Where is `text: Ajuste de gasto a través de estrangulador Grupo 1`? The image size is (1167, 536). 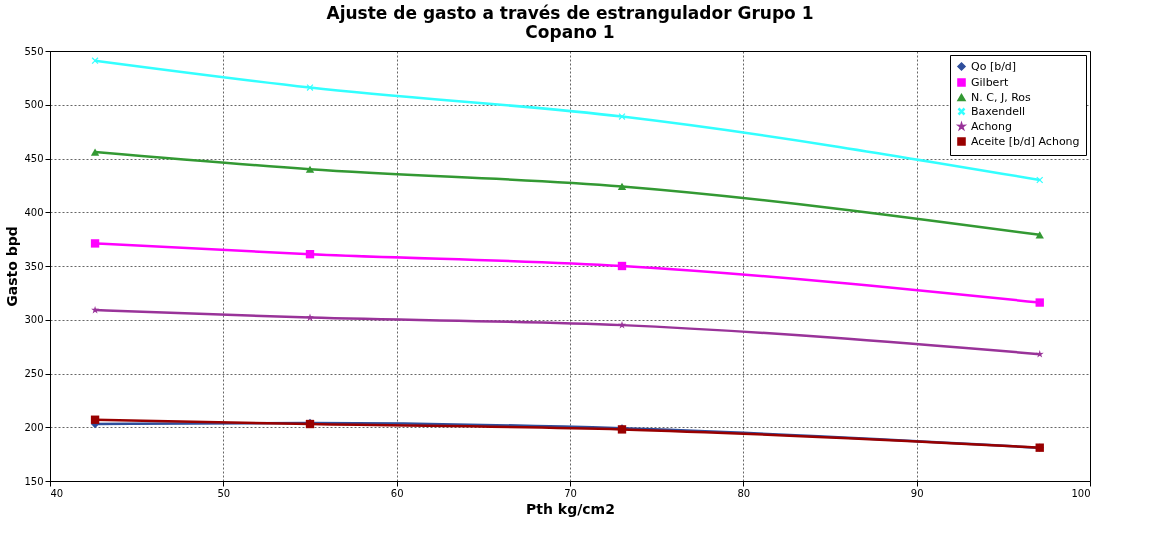
text: Ajuste de gasto a través de estrangulador Grupo 1 is located at coordinates (570, 13).